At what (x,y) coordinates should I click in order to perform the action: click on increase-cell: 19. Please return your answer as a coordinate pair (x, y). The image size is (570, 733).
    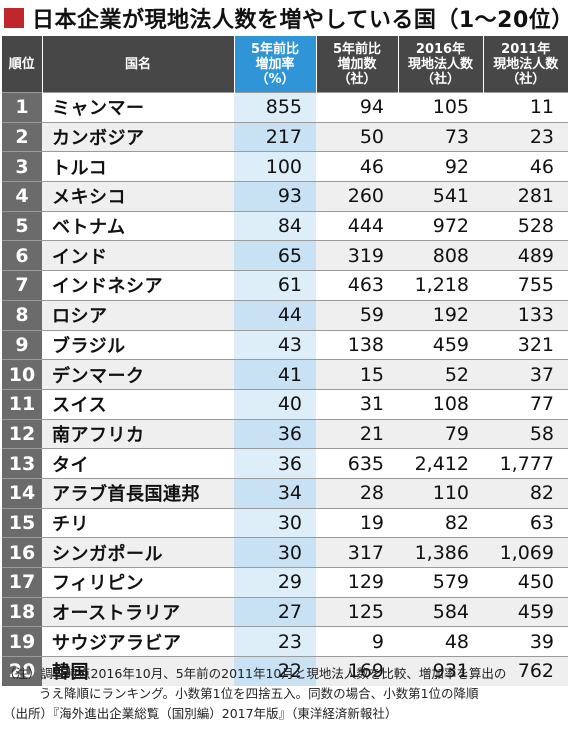
    Looking at the image, I should click on (357, 522).